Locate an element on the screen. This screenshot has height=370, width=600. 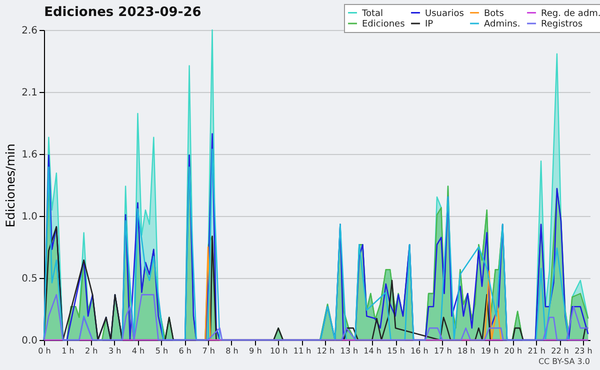
legend-label: Bots is located at coordinates (494, 13).